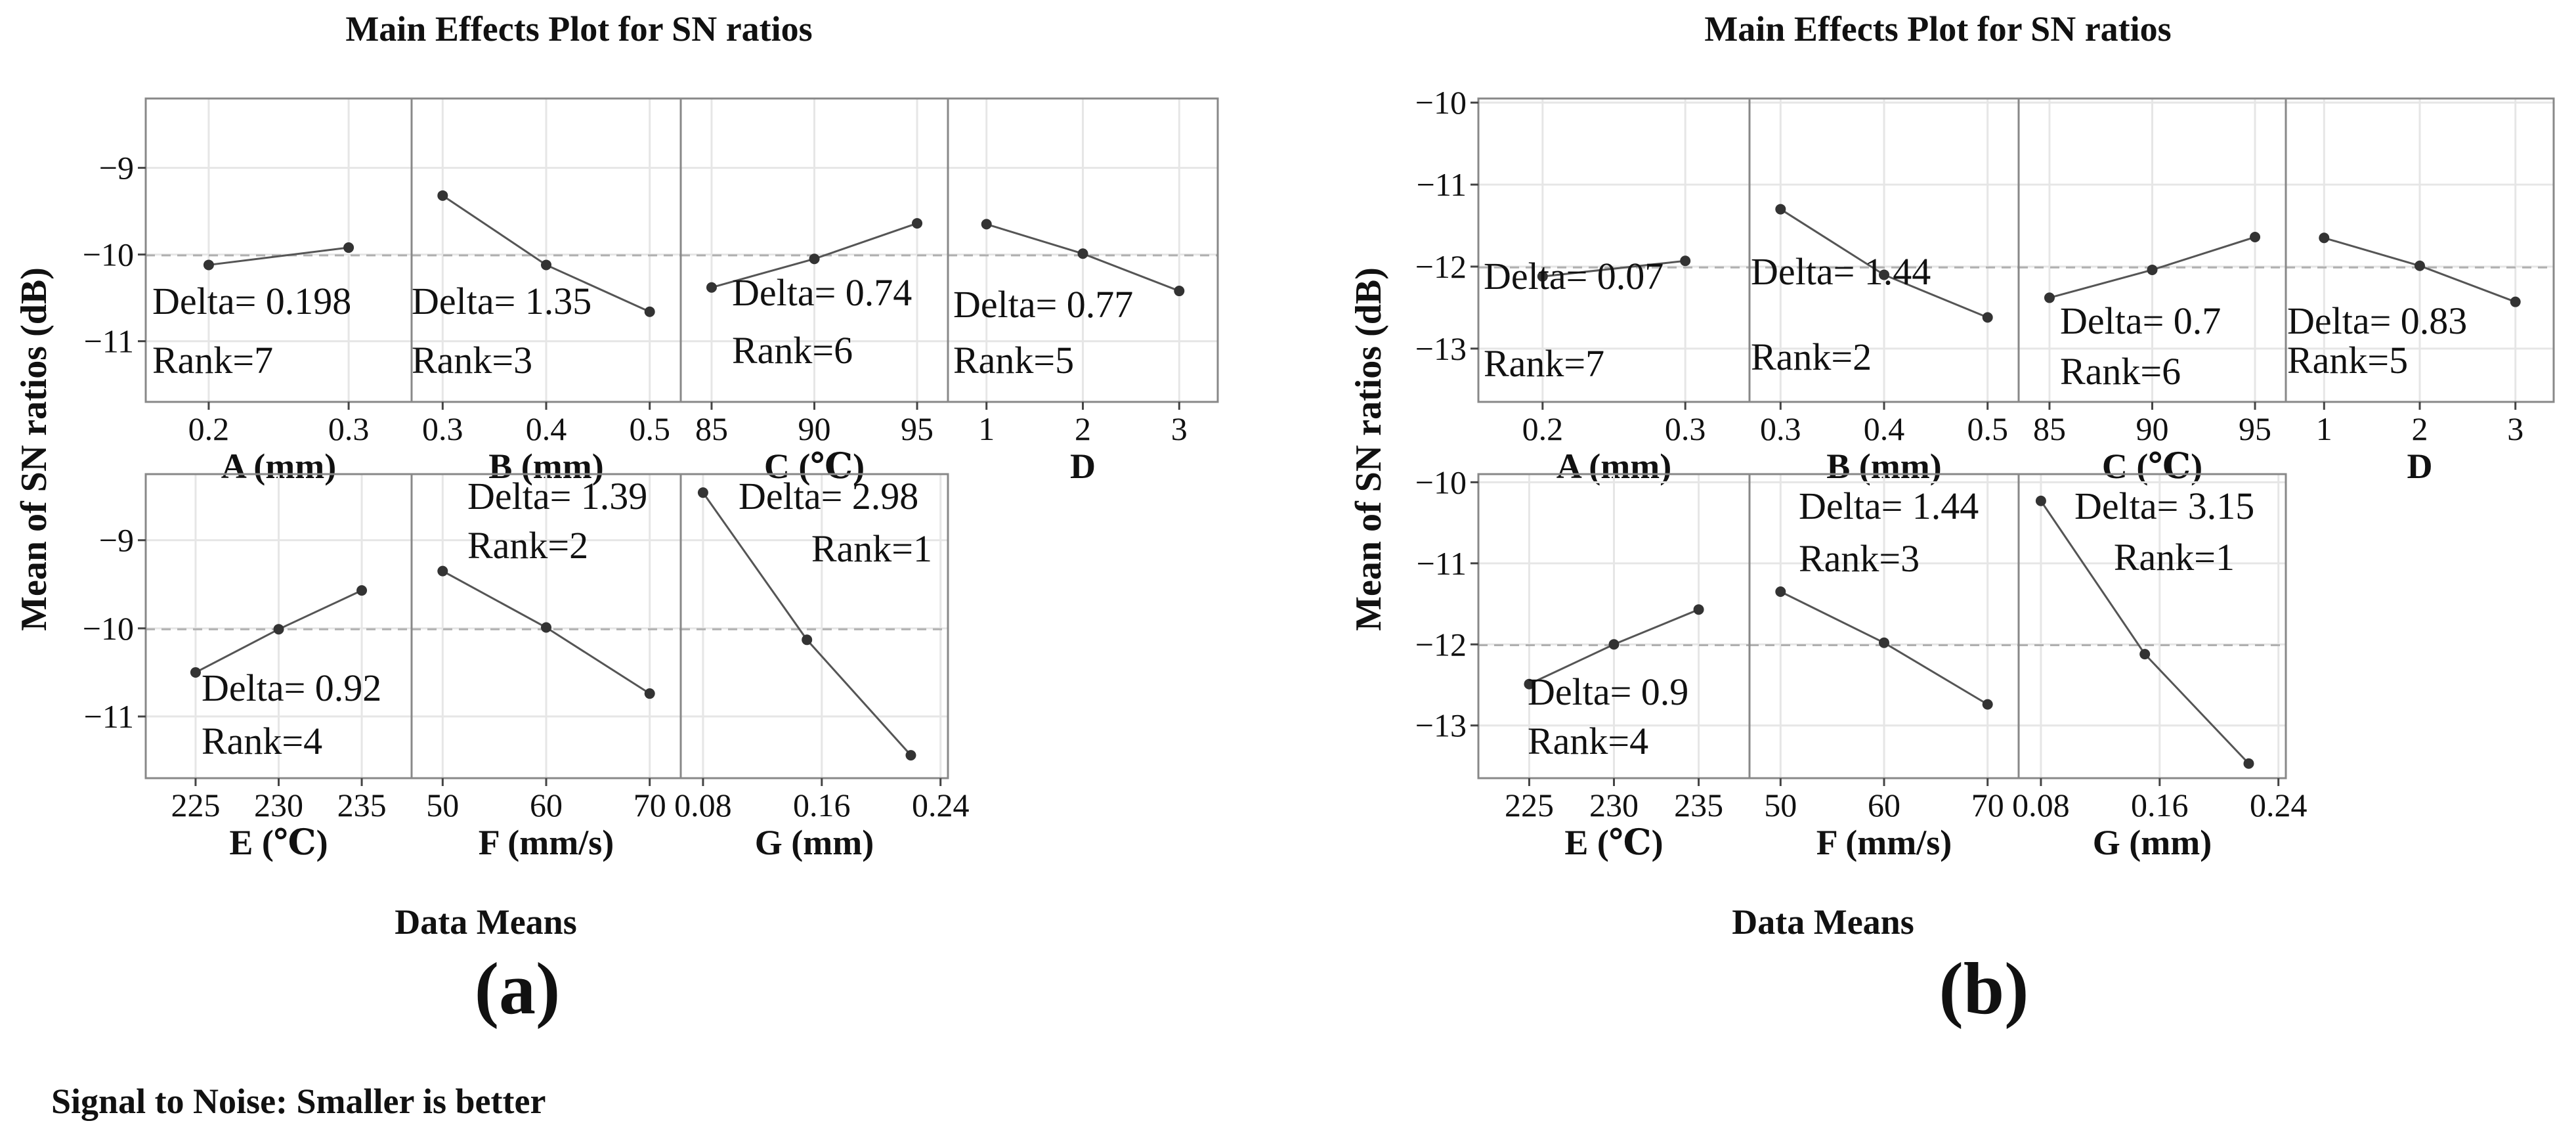 This screenshot has height=1140, width=2576. Describe the element at coordinates (649, 428) in the screenshot. I see `x-tick-label: 0.5` at that location.